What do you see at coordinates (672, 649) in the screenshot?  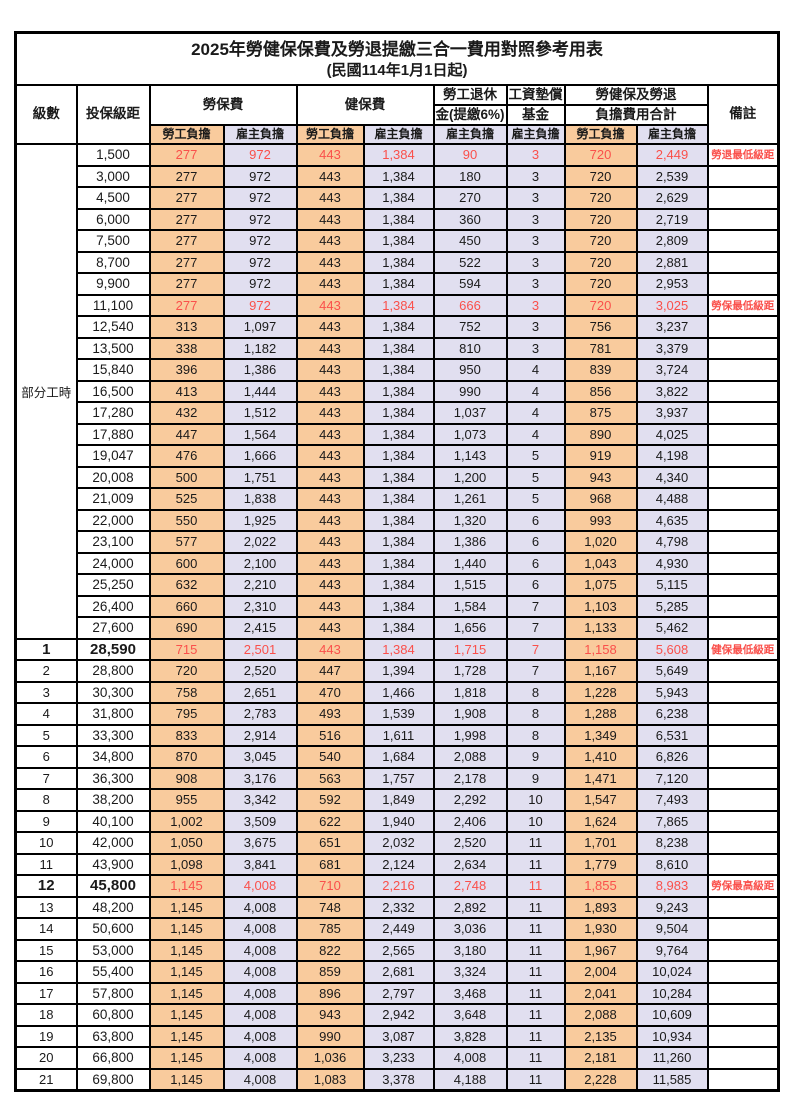 I see `fee-cell: 5,608` at bounding box center [672, 649].